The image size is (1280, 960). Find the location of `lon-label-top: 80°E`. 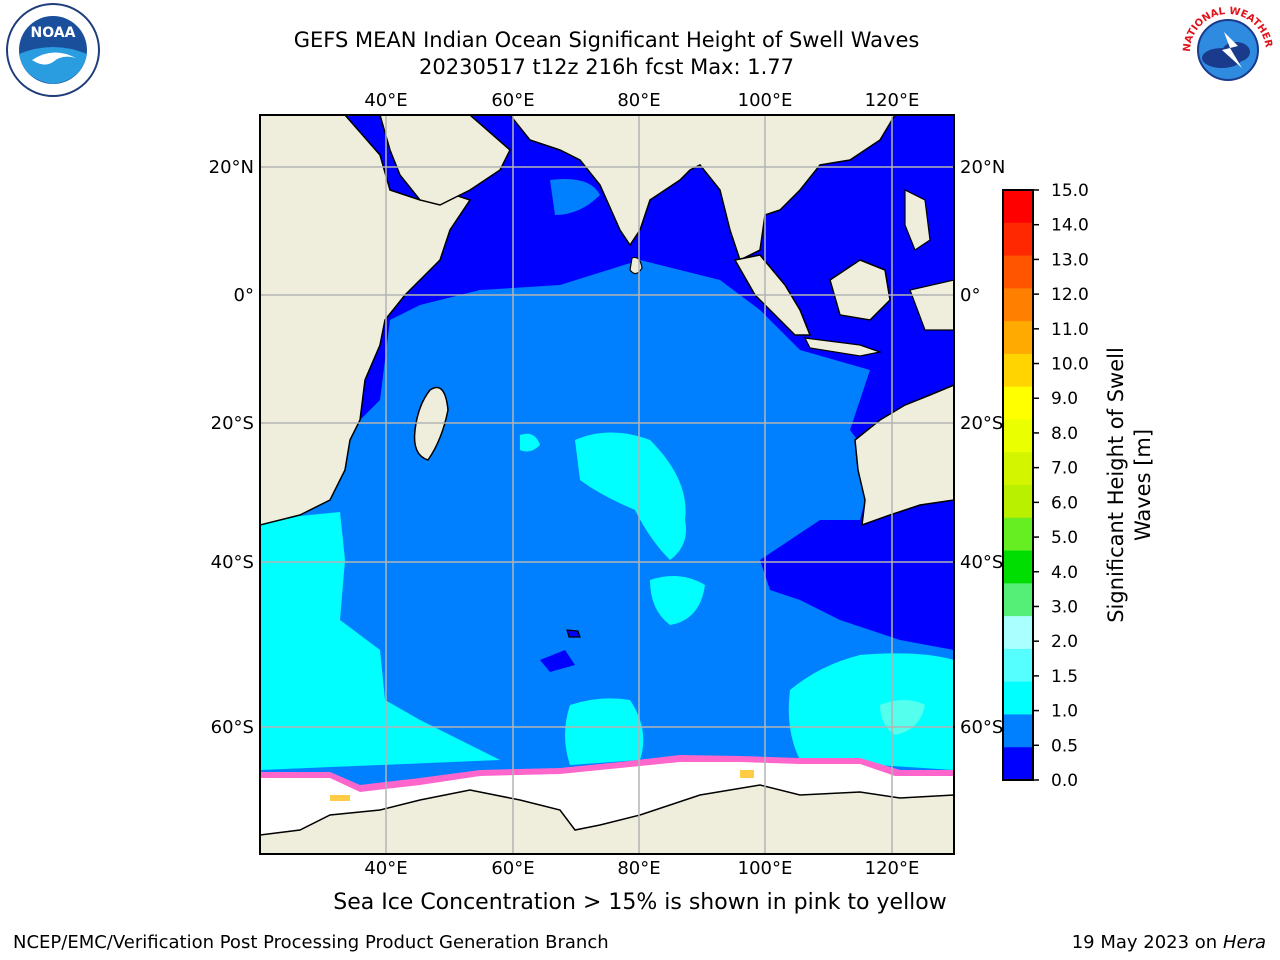

lon-label-top: 80°E is located at coordinates (638, 100).